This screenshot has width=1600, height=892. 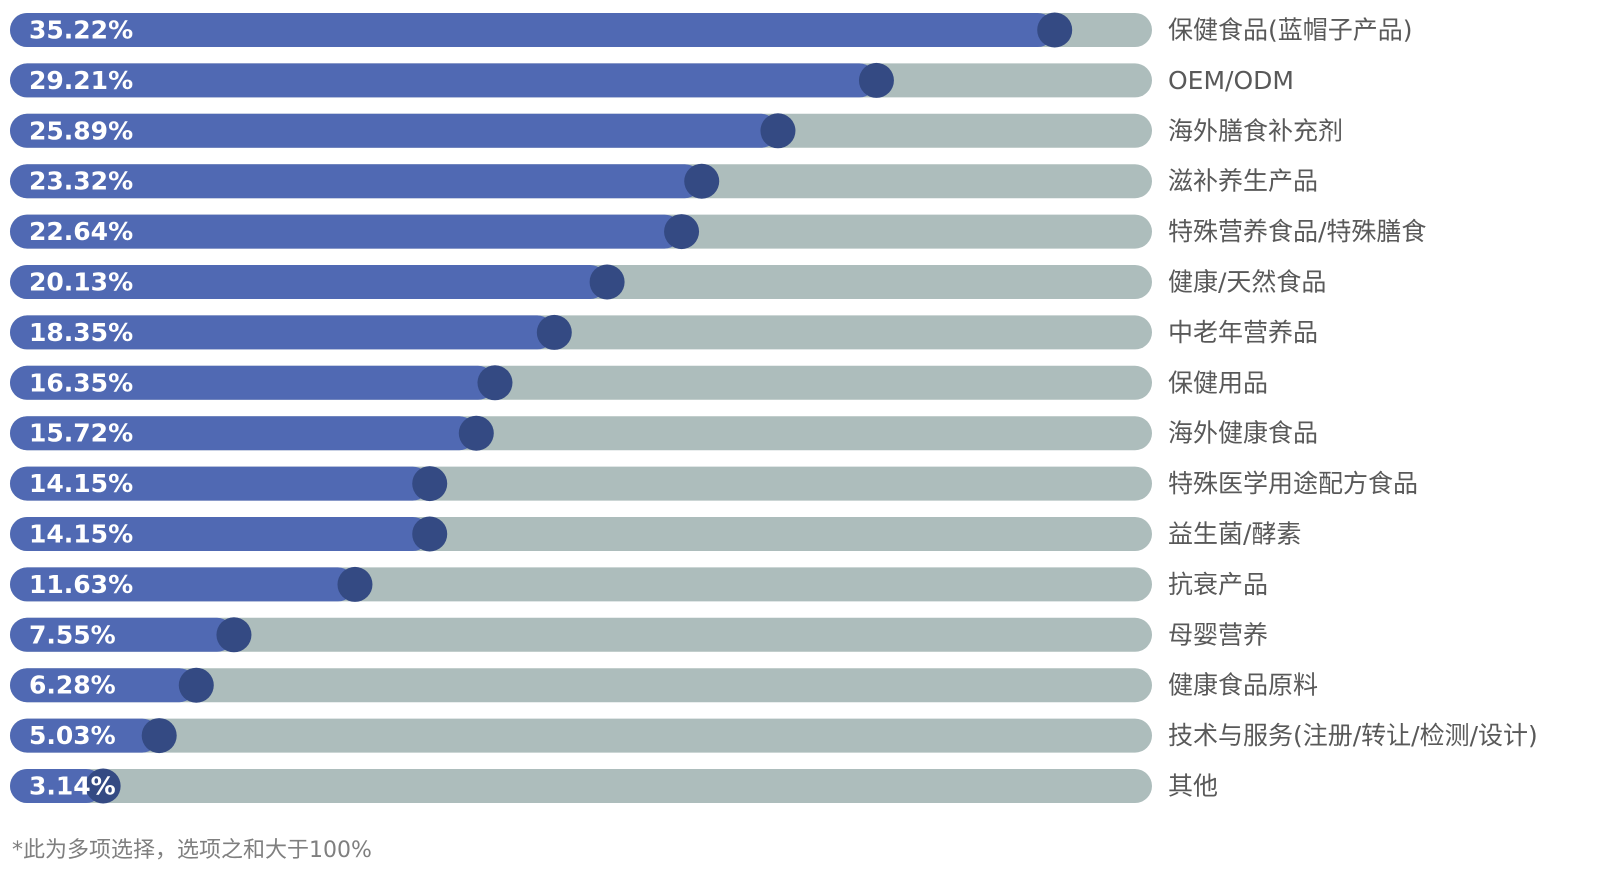 I want to click on bar-row: 3.14% 其他, so click(x=614, y=786).